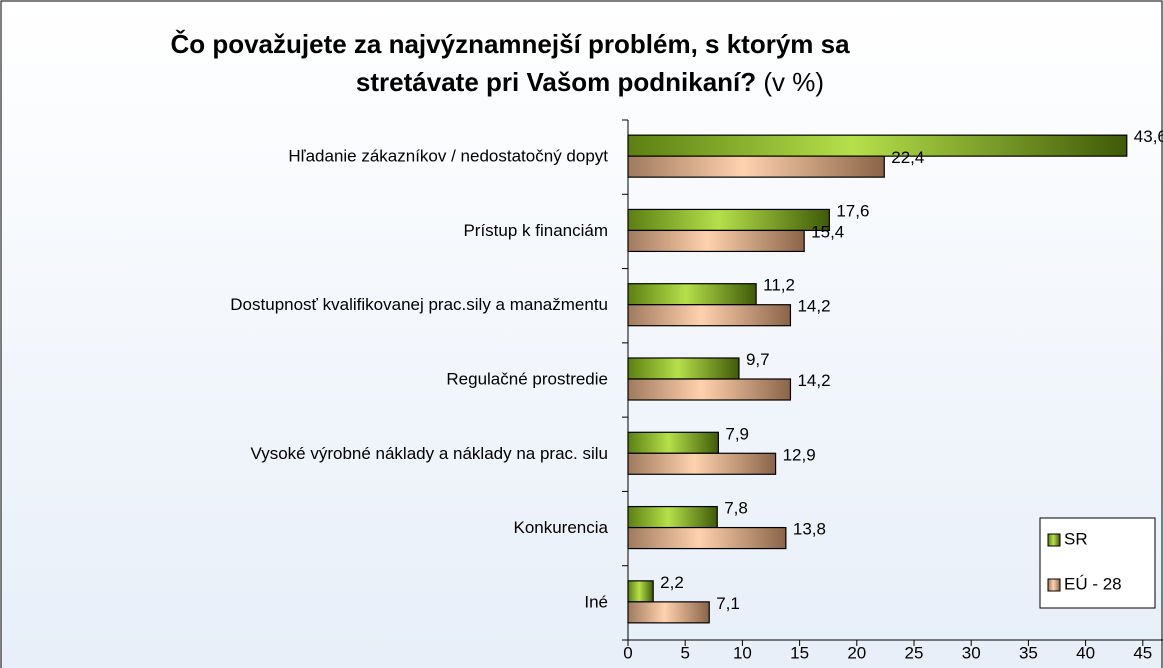 The width and height of the screenshot is (1163, 668). What do you see at coordinates (856, 652) in the screenshot?
I see `x-tick-label: 20` at bounding box center [856, 652].